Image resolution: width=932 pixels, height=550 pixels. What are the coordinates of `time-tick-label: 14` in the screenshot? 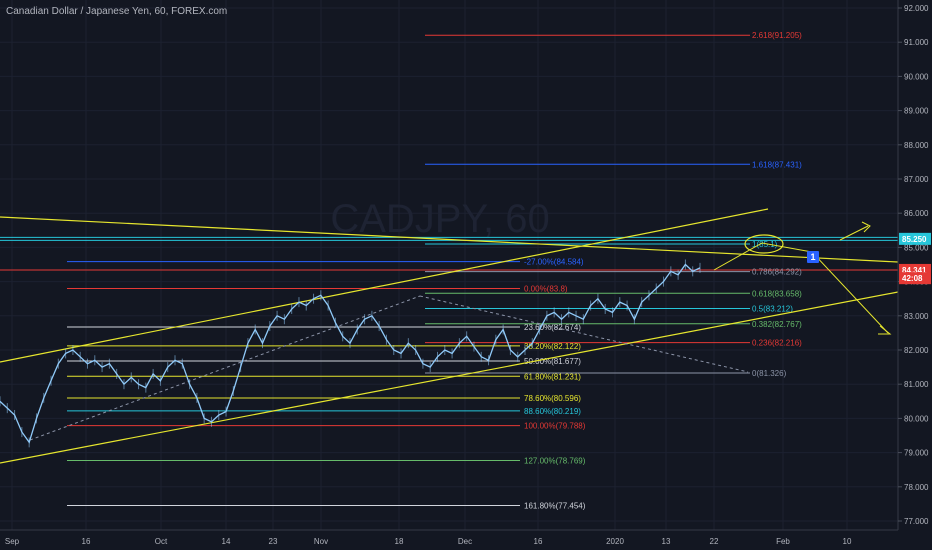 It's located at (226, 541).